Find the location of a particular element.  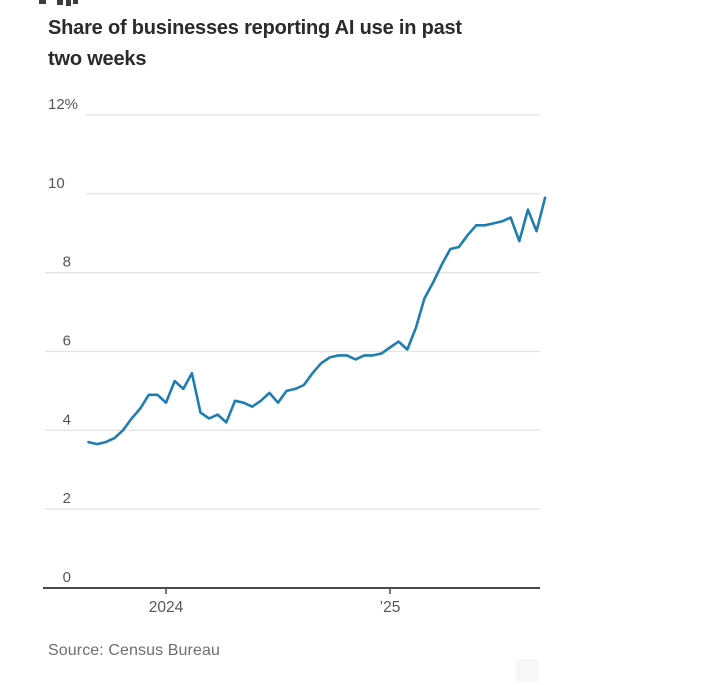

x-axis-label: 2024 is located at coordinates (166, 607).